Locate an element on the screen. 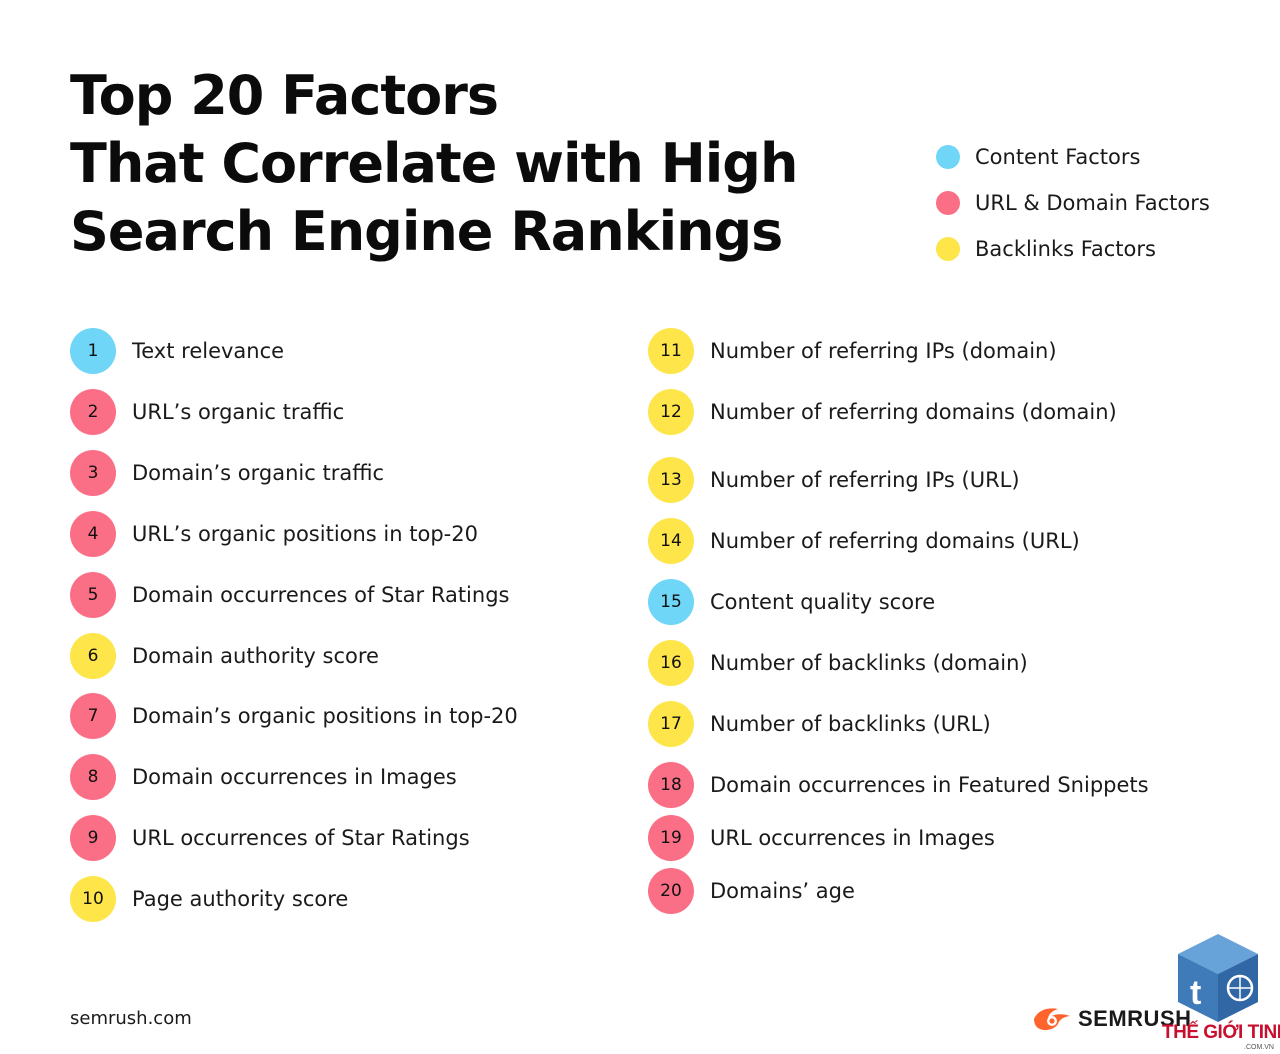 This screenshot has height=1054, width=1280. factor-item: 14 Number of referring domains (URL) is located at coordinates (864, 541).